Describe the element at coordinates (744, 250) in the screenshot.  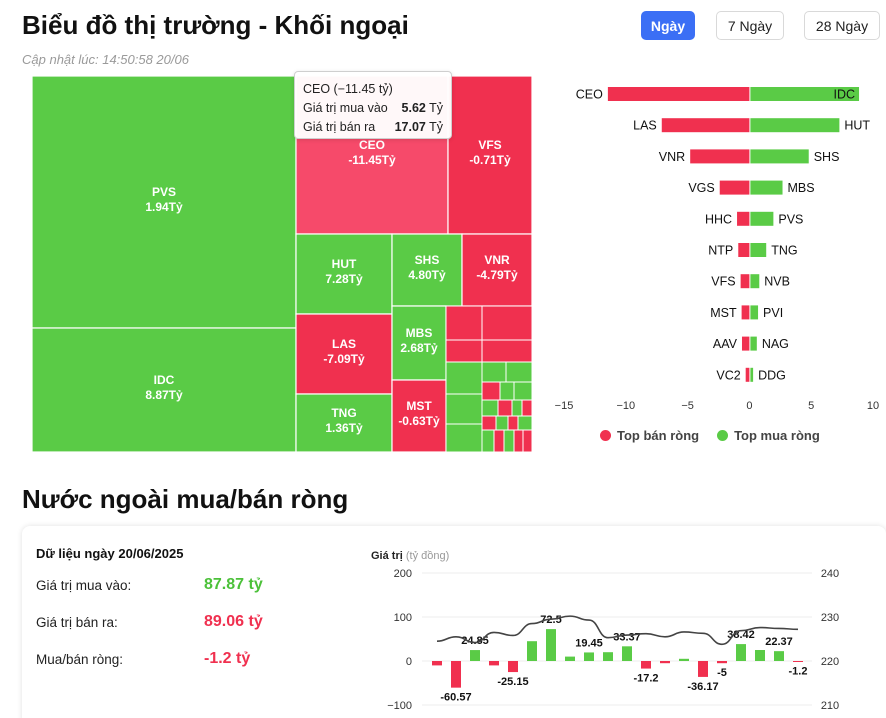
I see `net-bar-sell-ntp` at that location.